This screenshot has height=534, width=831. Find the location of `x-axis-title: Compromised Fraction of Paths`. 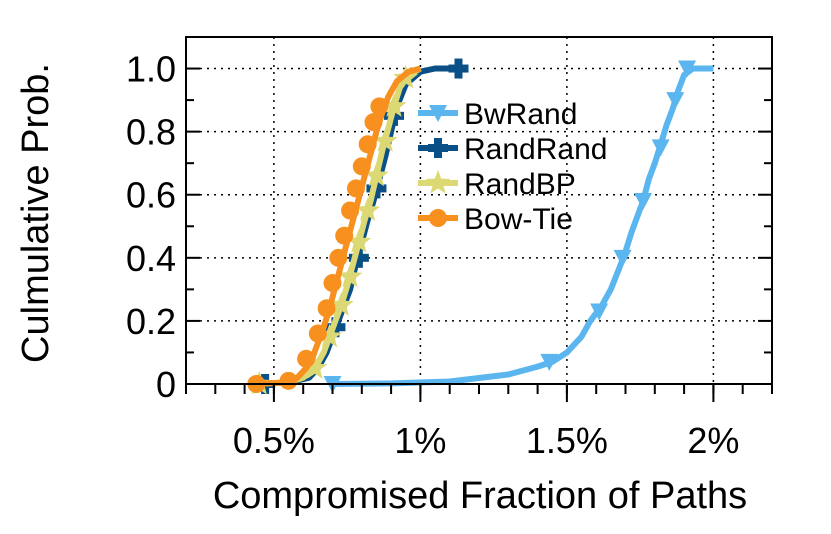

x-axis-title: Compromised Fraction of Paths is located at coordinates (480, 496).